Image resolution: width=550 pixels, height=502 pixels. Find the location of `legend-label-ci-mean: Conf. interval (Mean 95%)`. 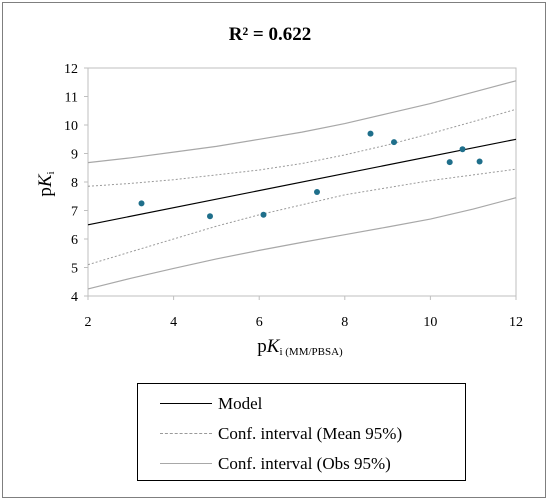

legend-label-ci-mean: Conf. interval (Mean 95%) is located at coordinates (310, 433).